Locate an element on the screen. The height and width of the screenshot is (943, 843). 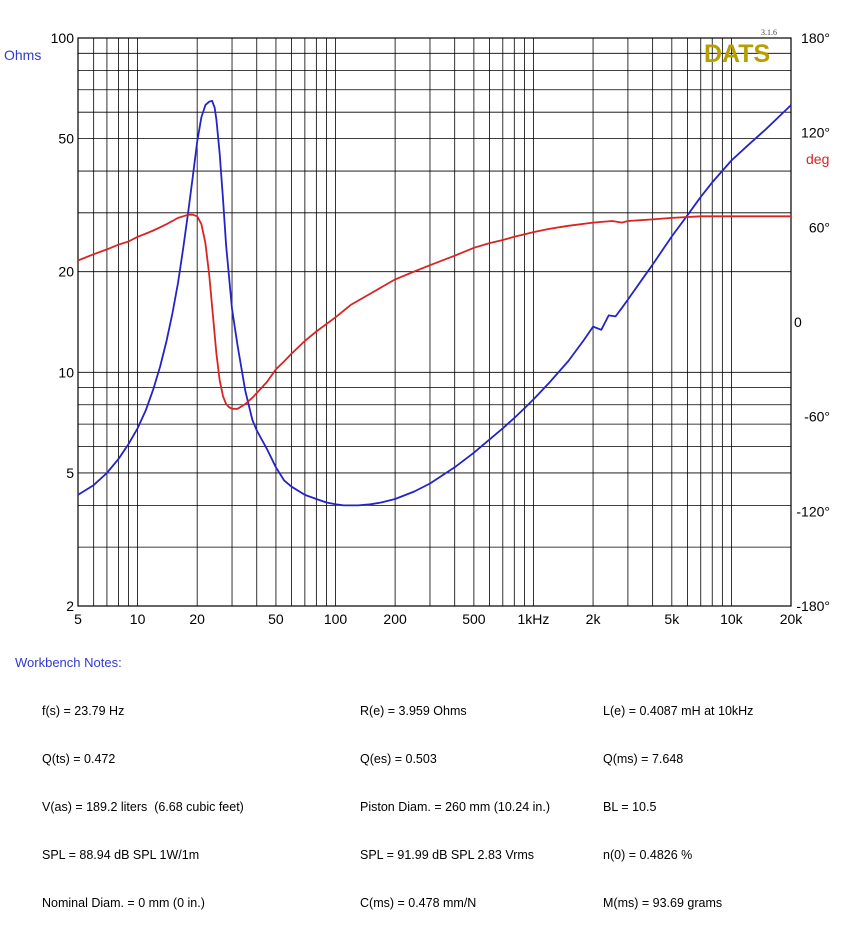
x-tick-label: 5k is located at coordinates (672, 619).